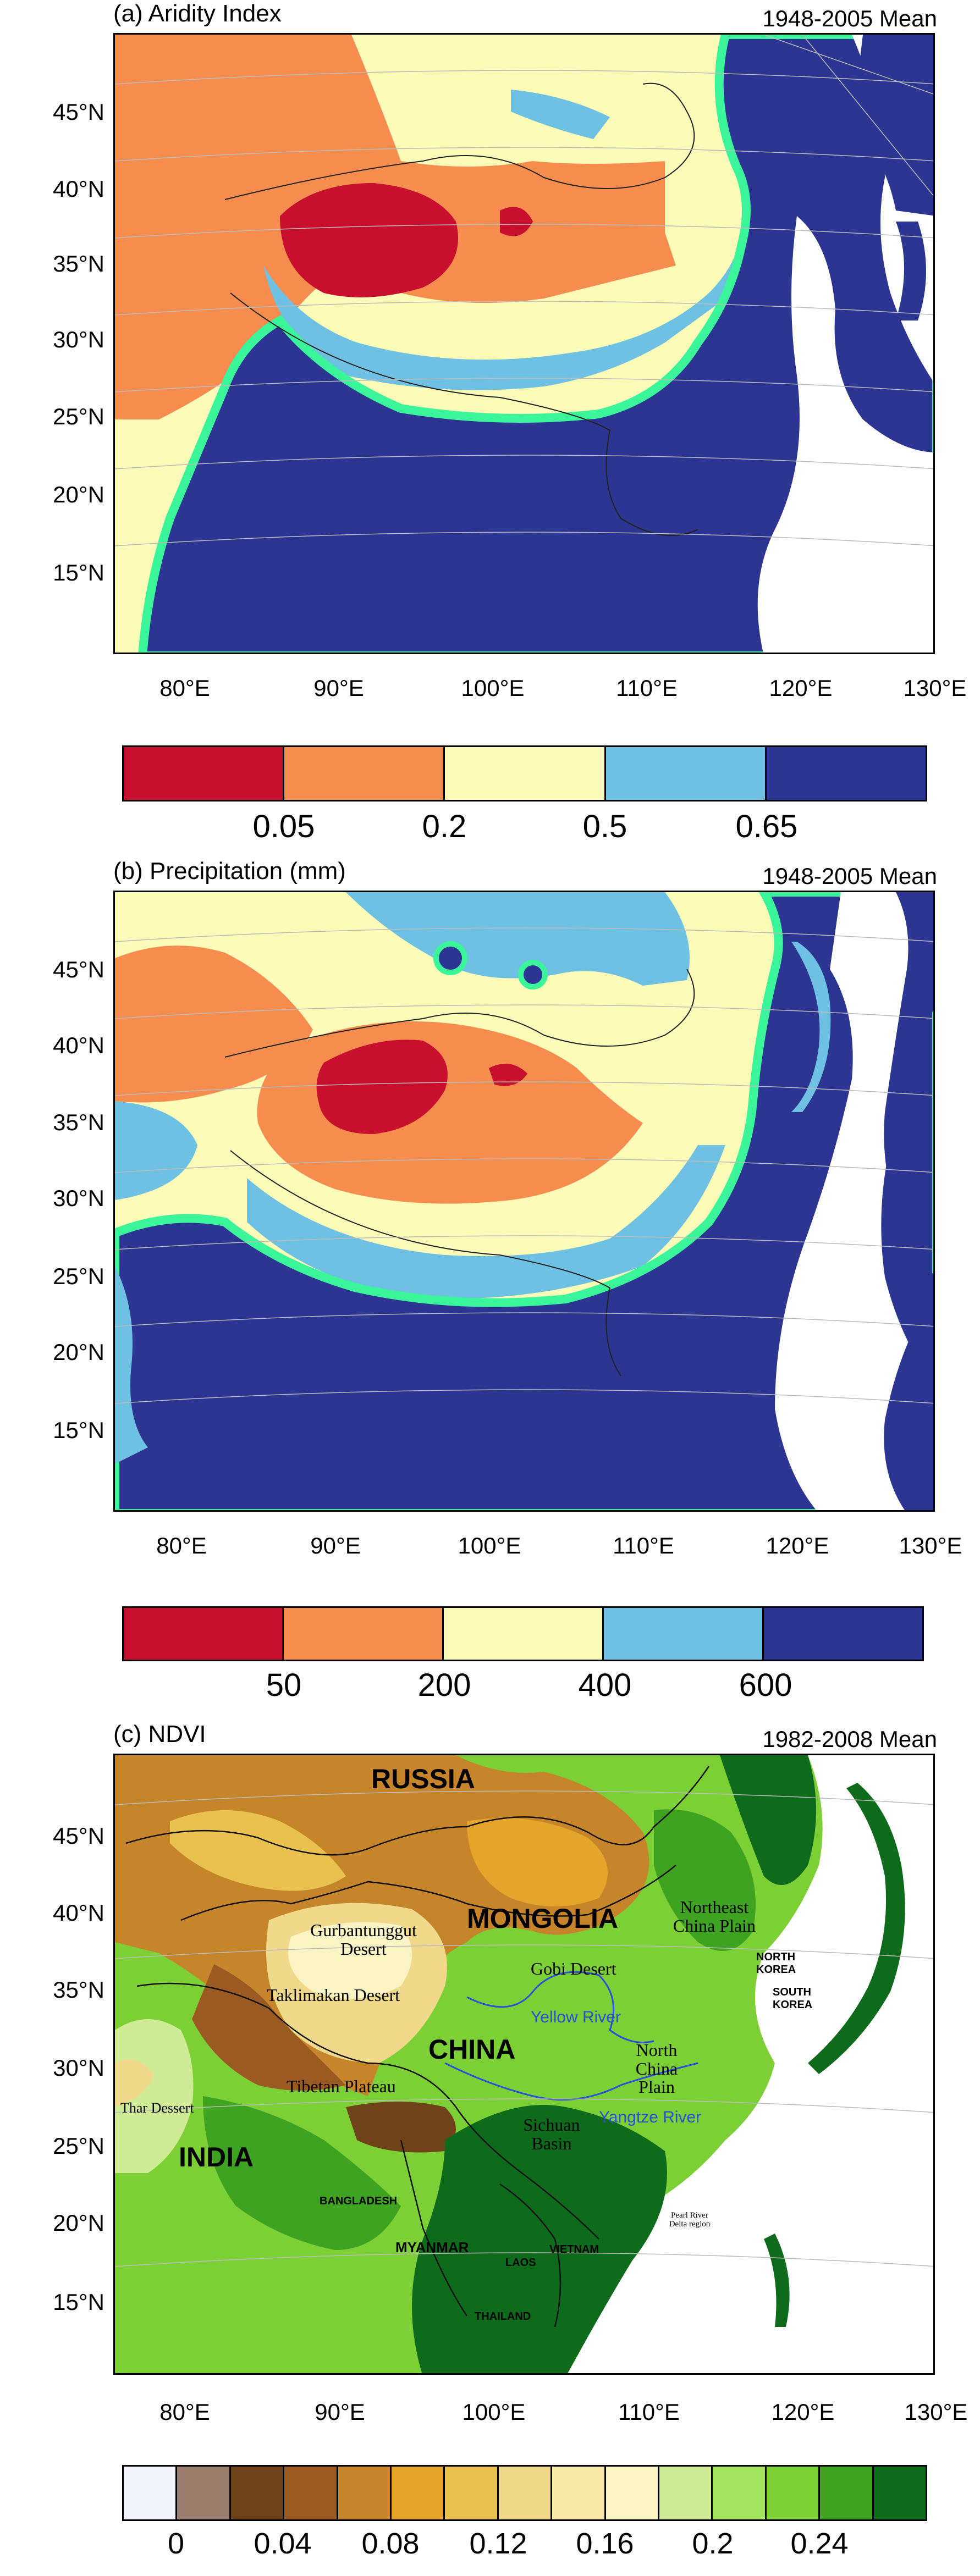 The image size is (980, 2576). I want to click on label-gurbantunggut-desert: Gurbantunggut Desert, so click(364, 1939).